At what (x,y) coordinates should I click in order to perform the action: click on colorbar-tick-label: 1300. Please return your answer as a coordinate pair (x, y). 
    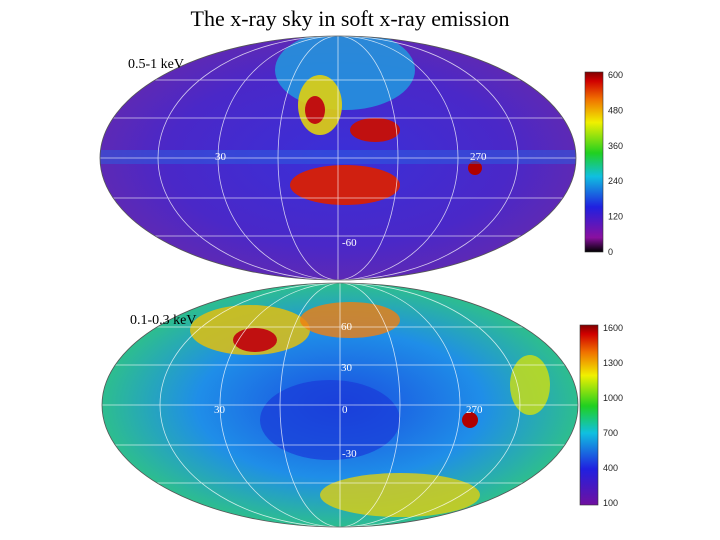
    Looking at the image, I should click on (613, 363).